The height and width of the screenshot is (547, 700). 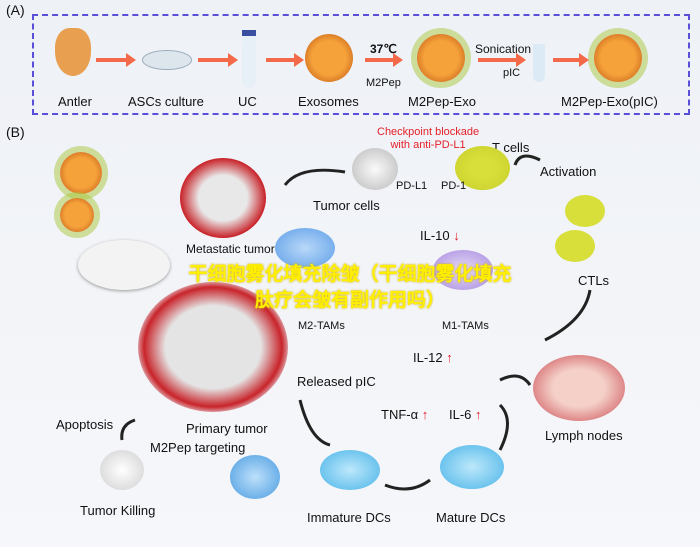 What do you see at coordinates (122, 470) in the screenshot?
I see `dead-tumor-cell-icon` at bounding box center [122, 470].